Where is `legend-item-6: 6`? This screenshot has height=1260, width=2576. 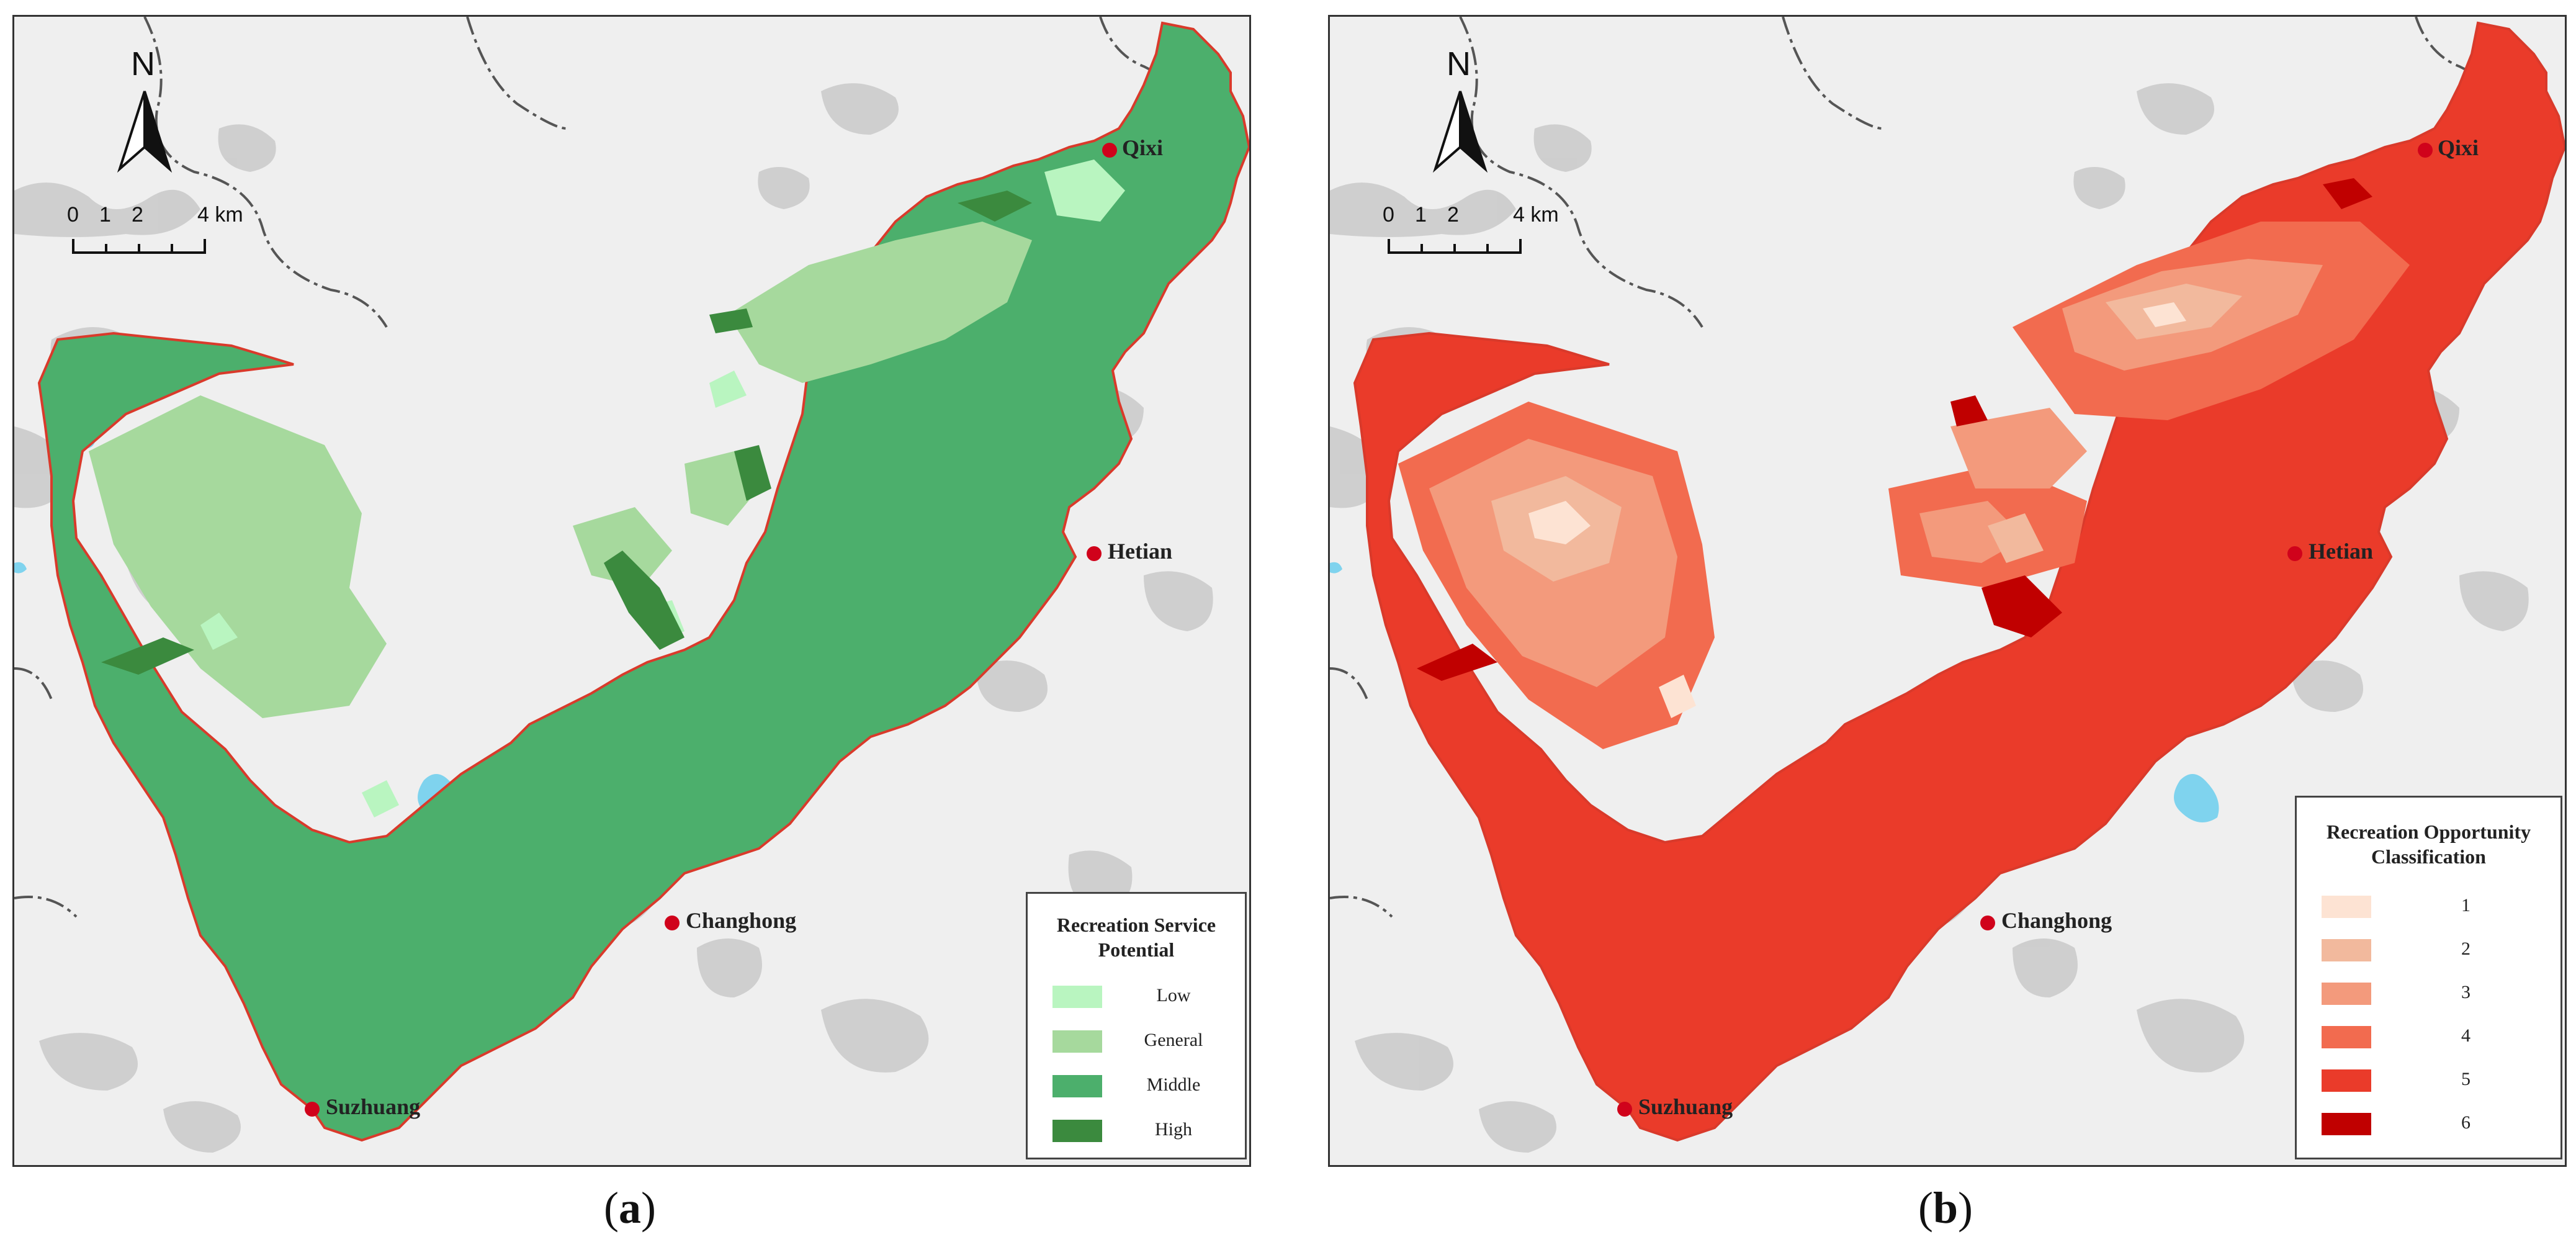
legend-item-6: 6 is located at coordinates (2429, 1124).